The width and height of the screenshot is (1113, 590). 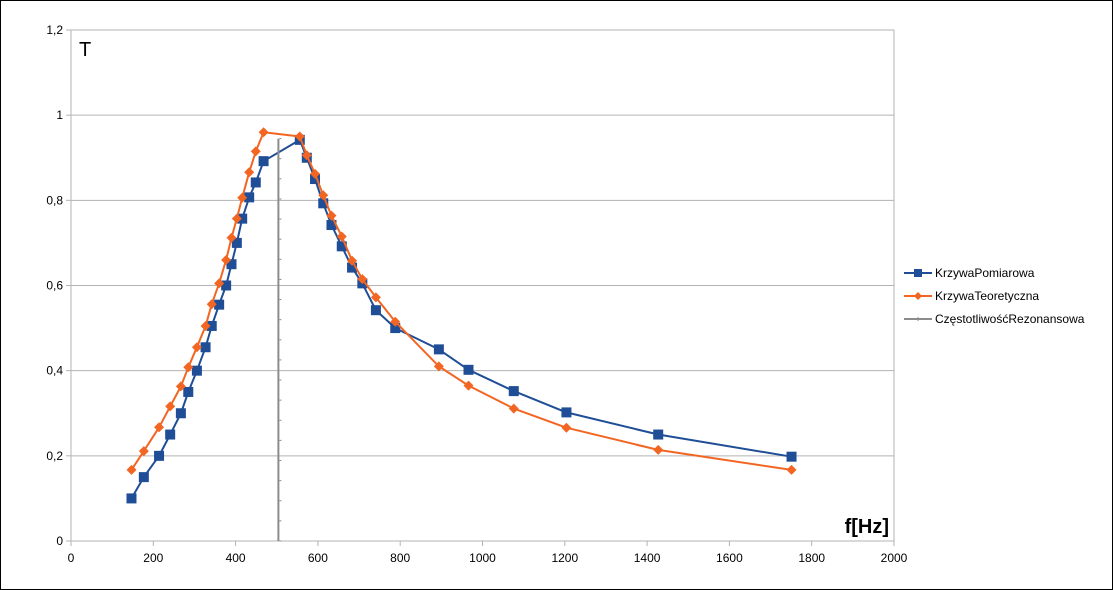 I want to click on x-tick-label: 0, so click(x=71, y=558).